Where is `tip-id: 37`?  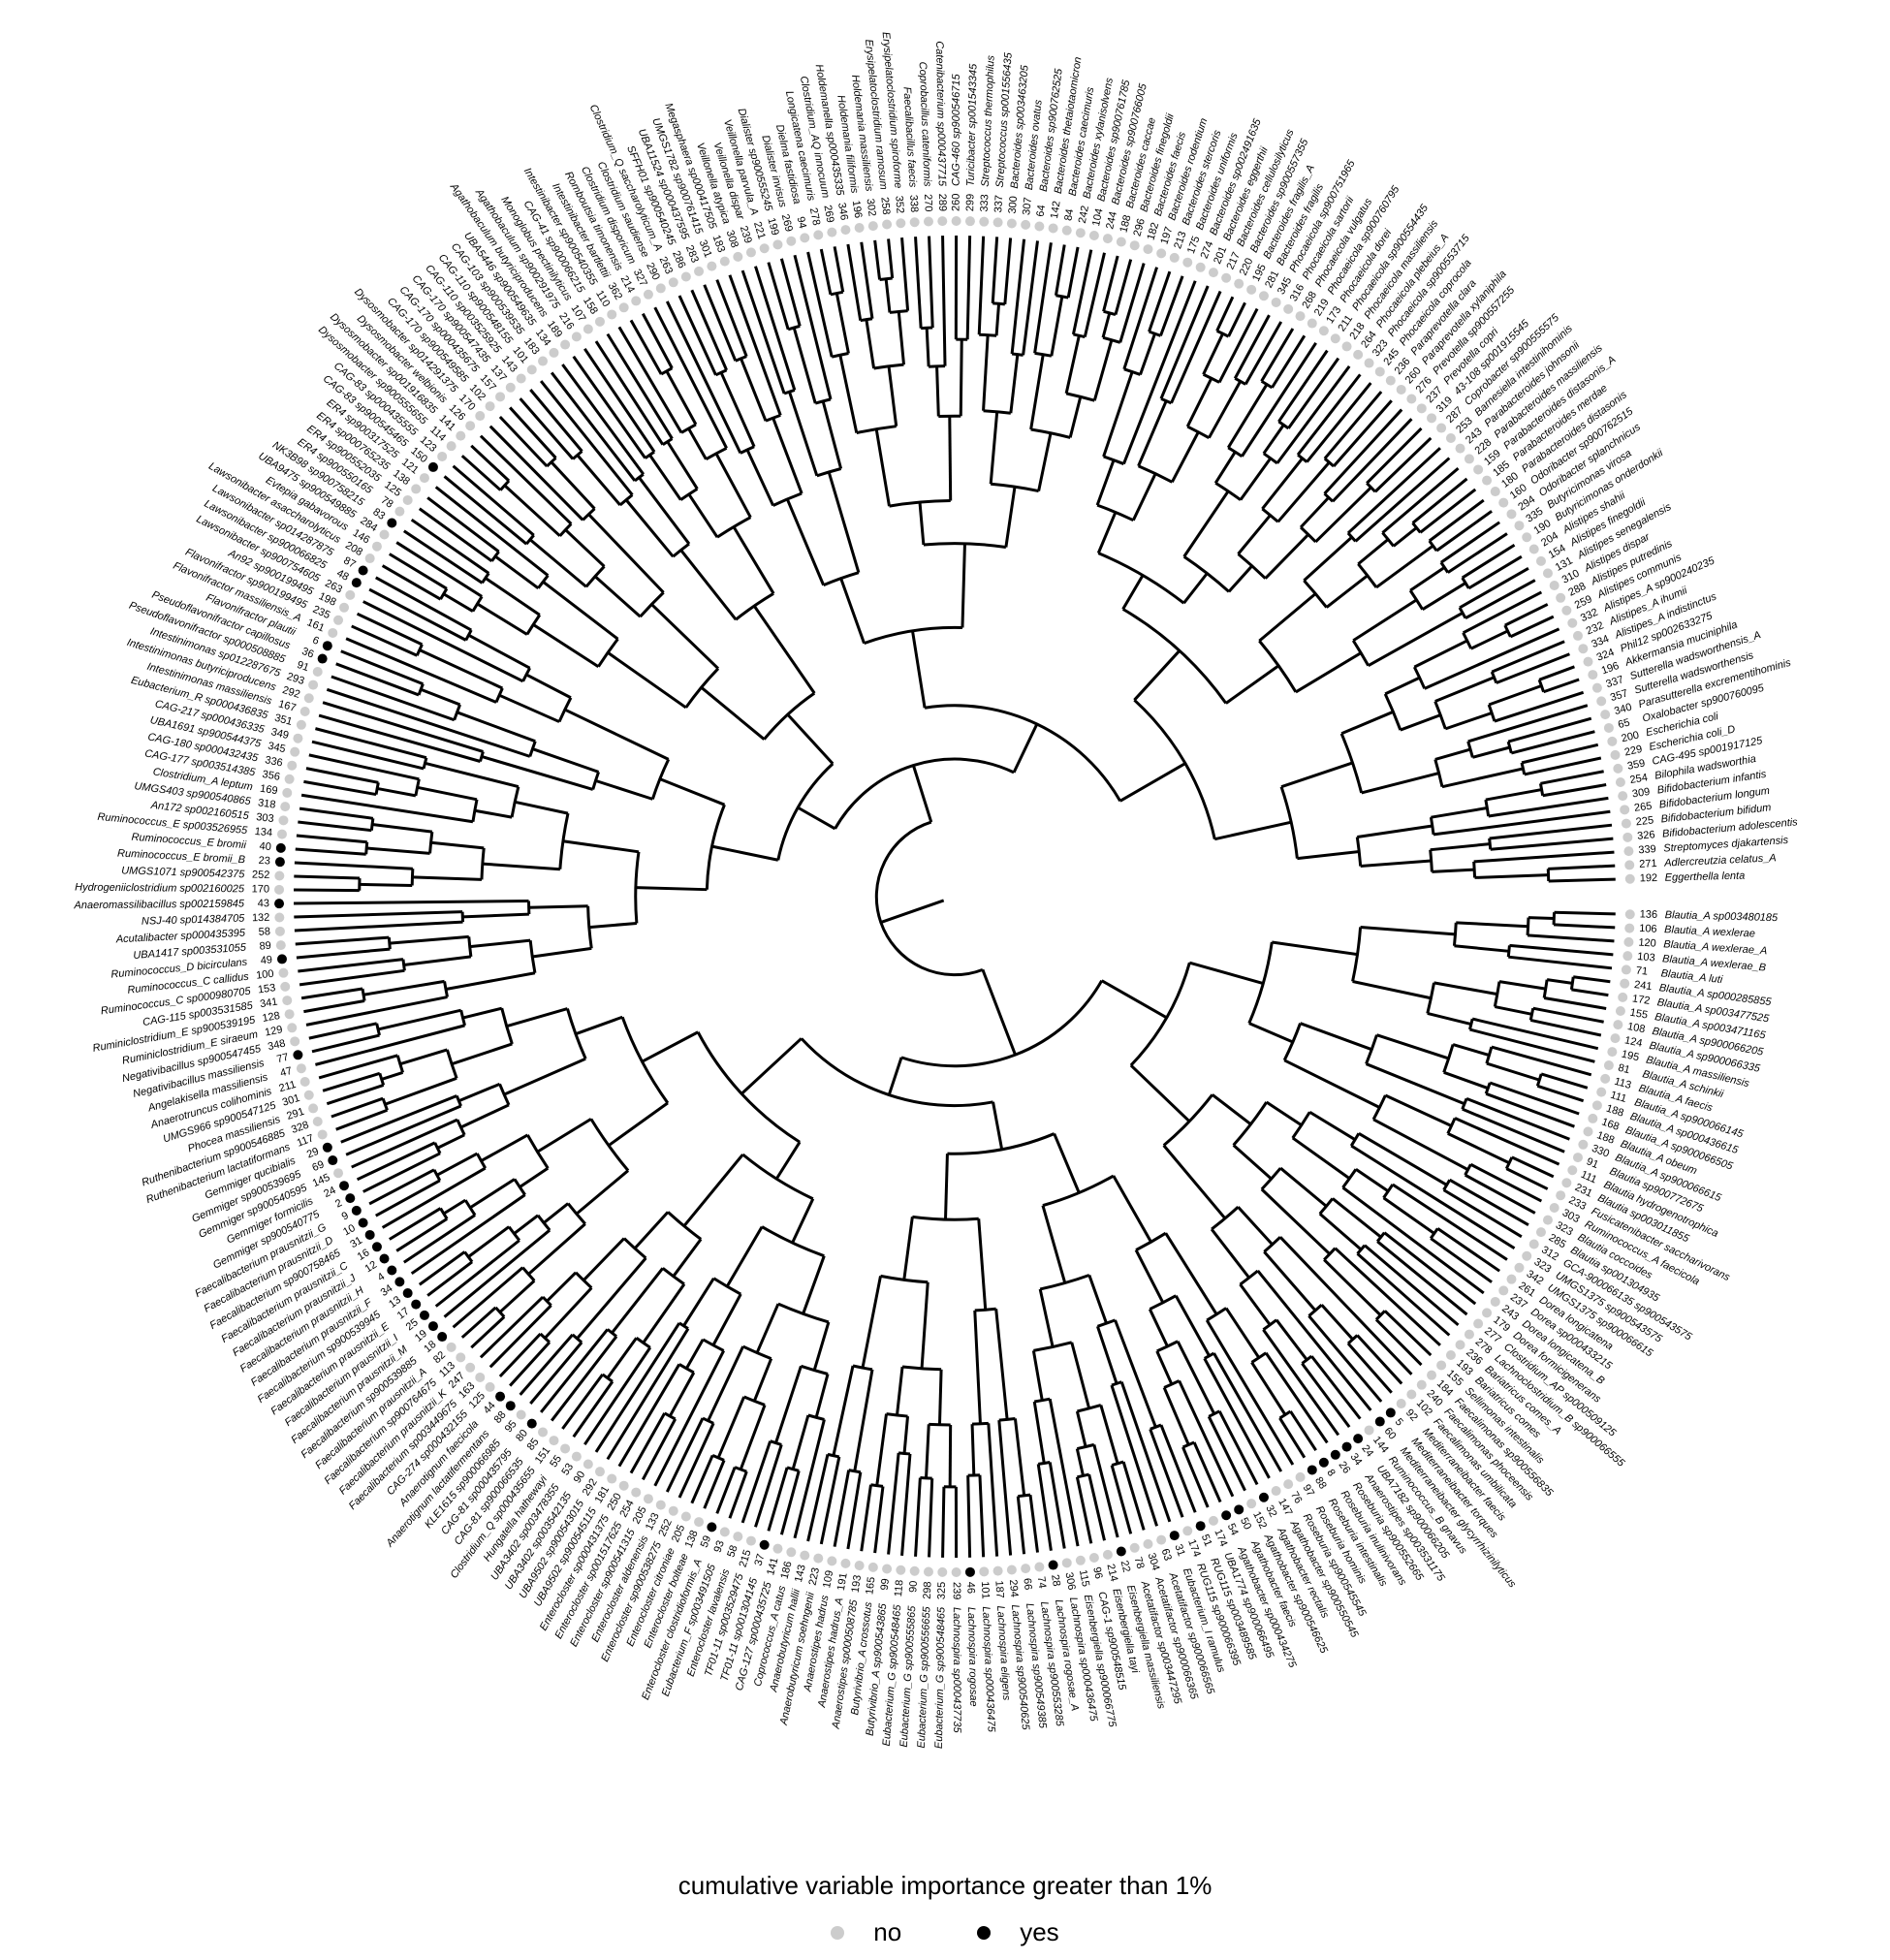
tip-id: 37 is located at coordinates (761, 1560).